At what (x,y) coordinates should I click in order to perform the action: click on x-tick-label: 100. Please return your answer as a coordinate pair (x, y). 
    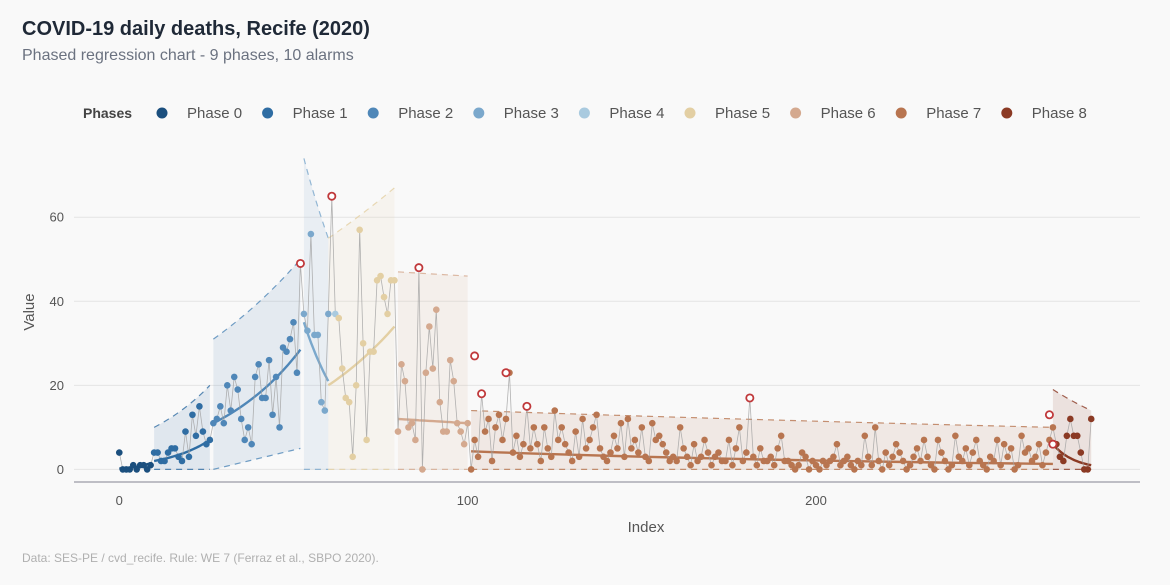
    Looking at the image, I should click on (468, 500).